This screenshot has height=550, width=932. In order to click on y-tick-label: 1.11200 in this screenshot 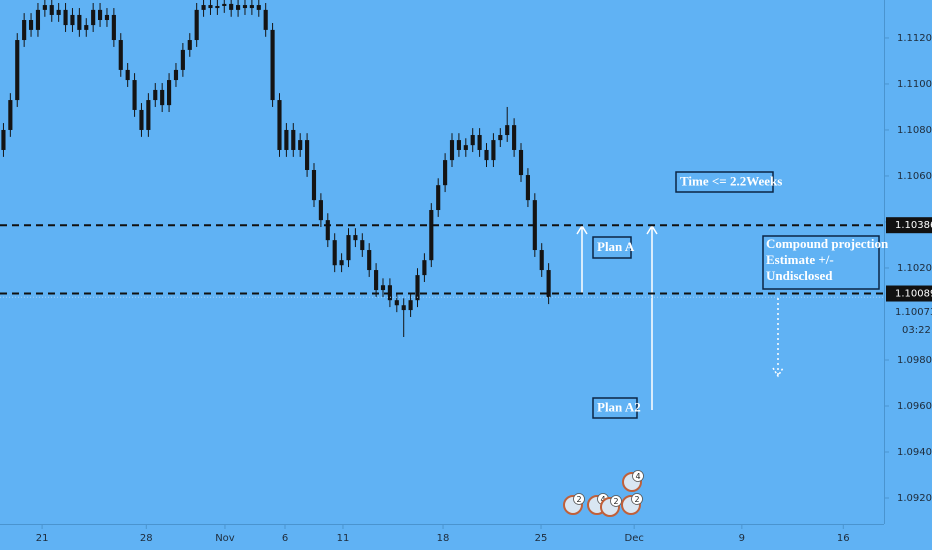, I will do `click(914, 38)`.